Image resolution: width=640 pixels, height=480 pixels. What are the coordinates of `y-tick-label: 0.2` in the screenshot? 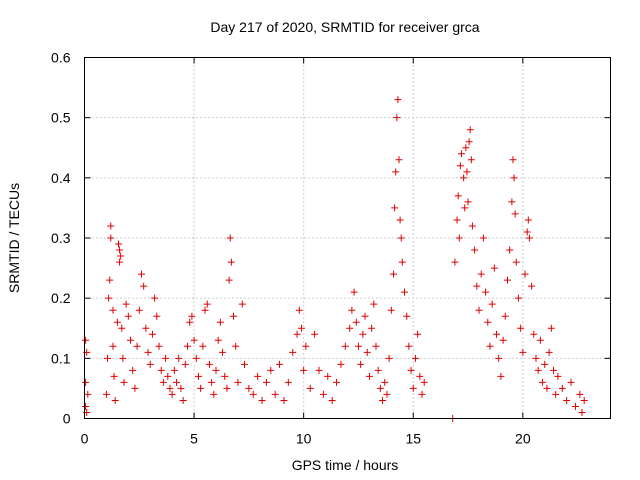 It's located at (61, 298).